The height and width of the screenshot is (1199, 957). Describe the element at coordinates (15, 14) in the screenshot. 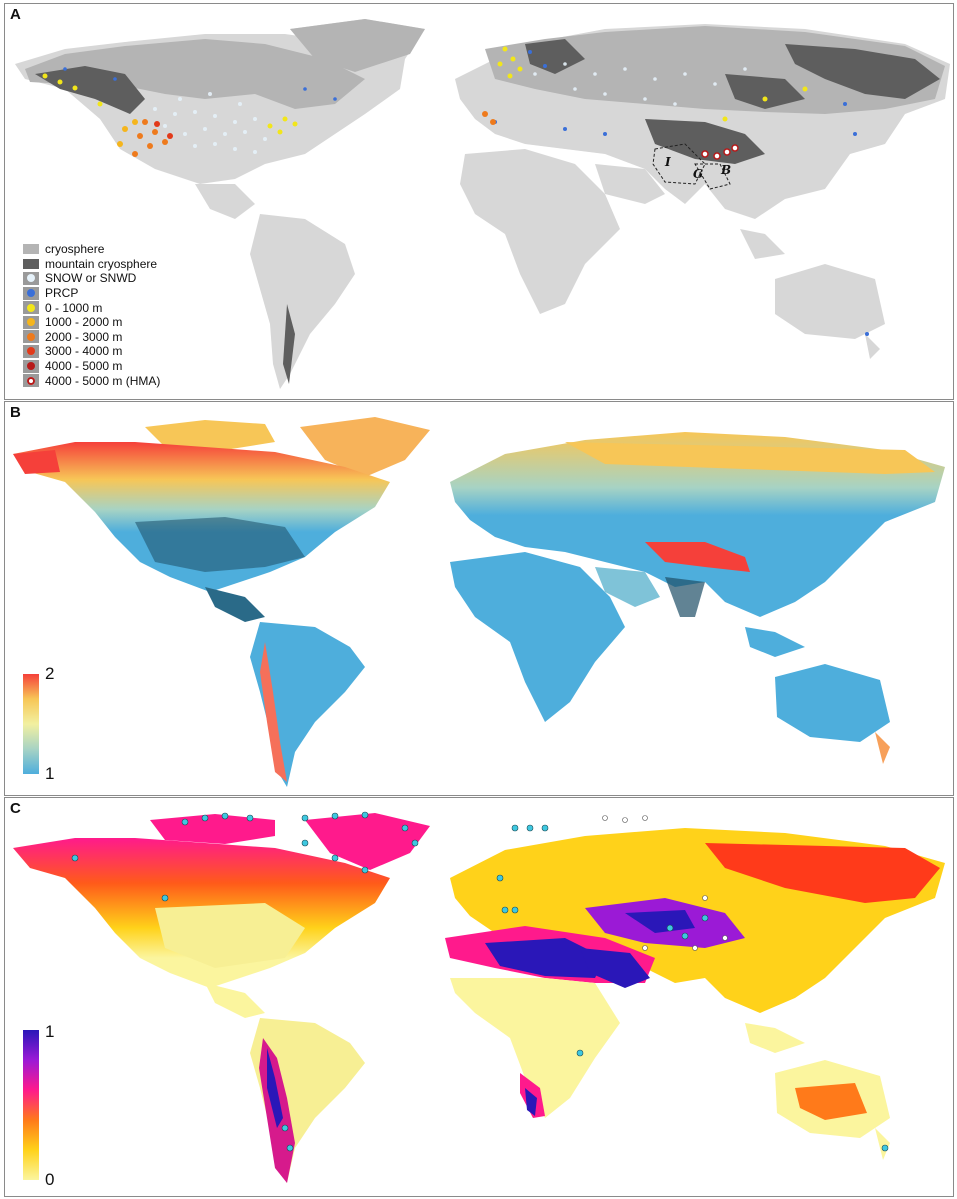

I see `panel-label-a: A` at that location.